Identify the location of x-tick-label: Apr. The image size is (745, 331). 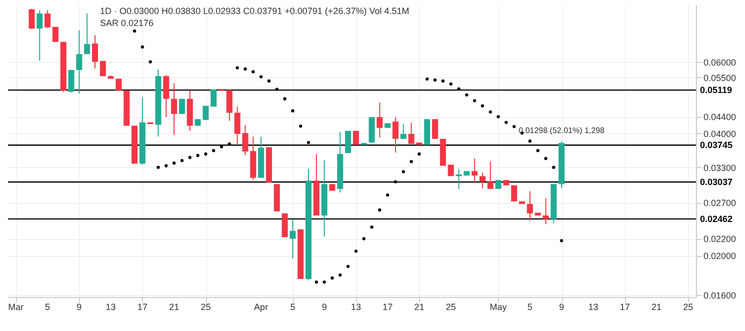
(261, 307).